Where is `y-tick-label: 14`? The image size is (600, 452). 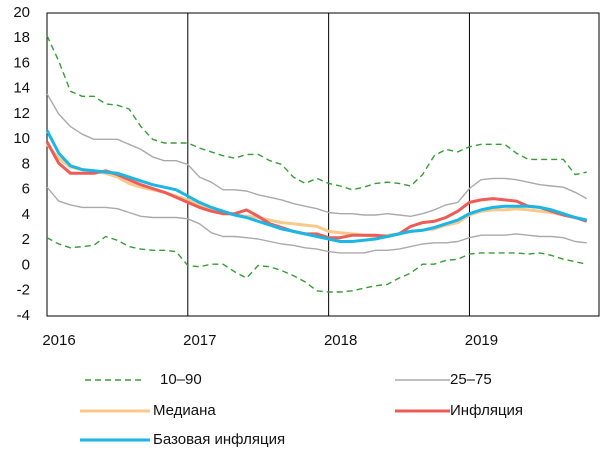
y-tick-label: 14 is located at coordinates (21, 88).